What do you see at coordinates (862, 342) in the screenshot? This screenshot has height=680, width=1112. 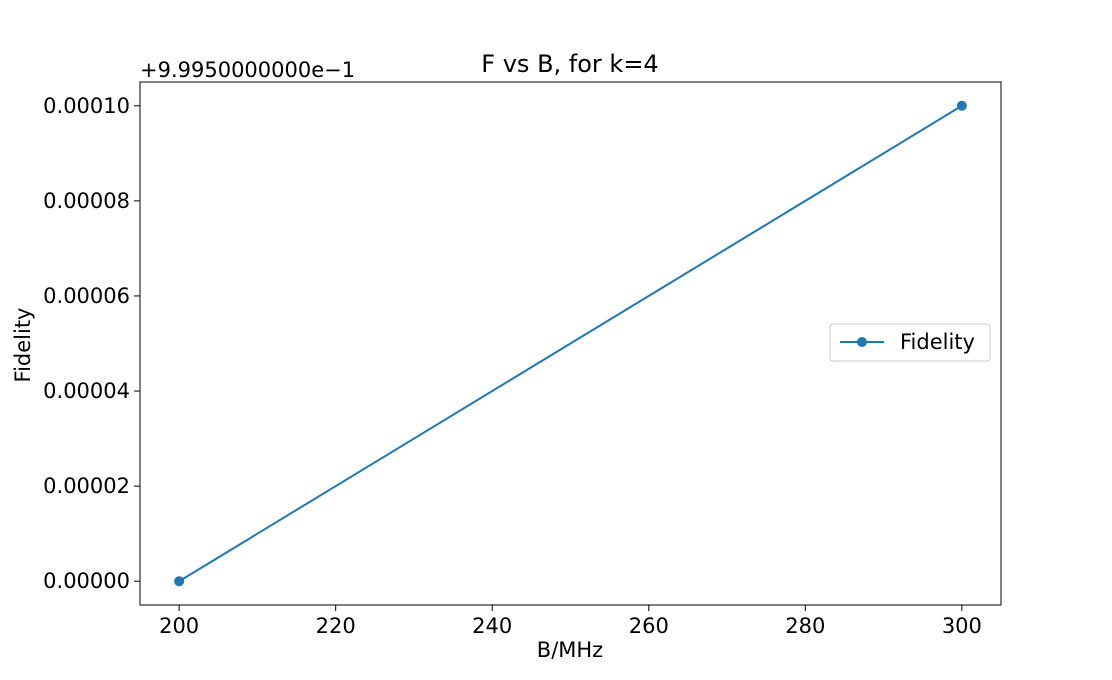 I see `legend-marker-fidelity` at bounding box center [862, 342].